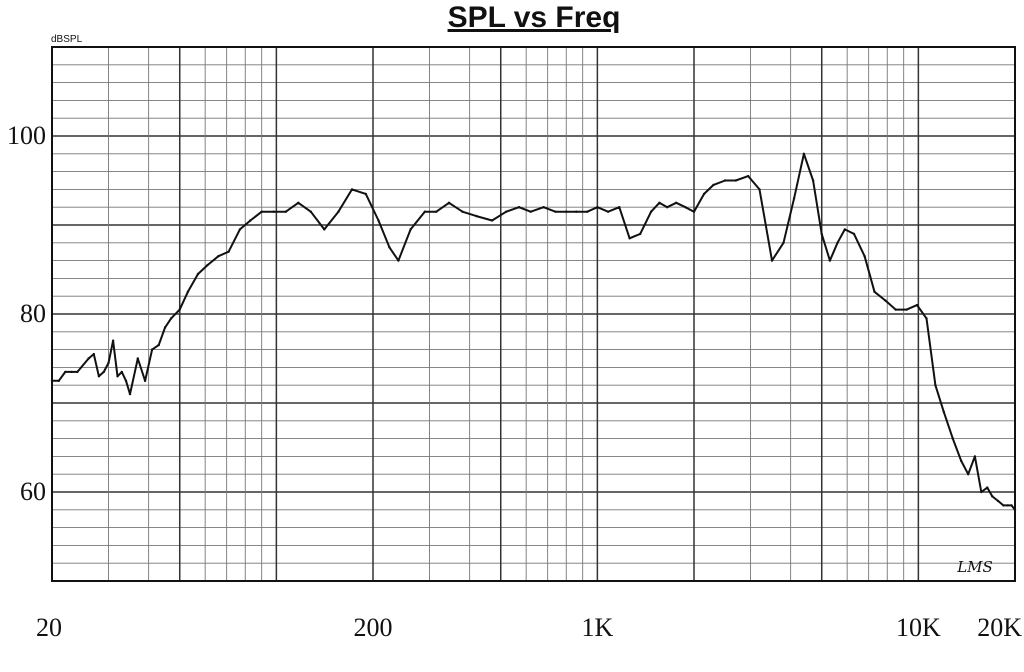 The image size is (1024, 672). I want to click on y-axis-unit-label: dBSPL, so click(67, 39).